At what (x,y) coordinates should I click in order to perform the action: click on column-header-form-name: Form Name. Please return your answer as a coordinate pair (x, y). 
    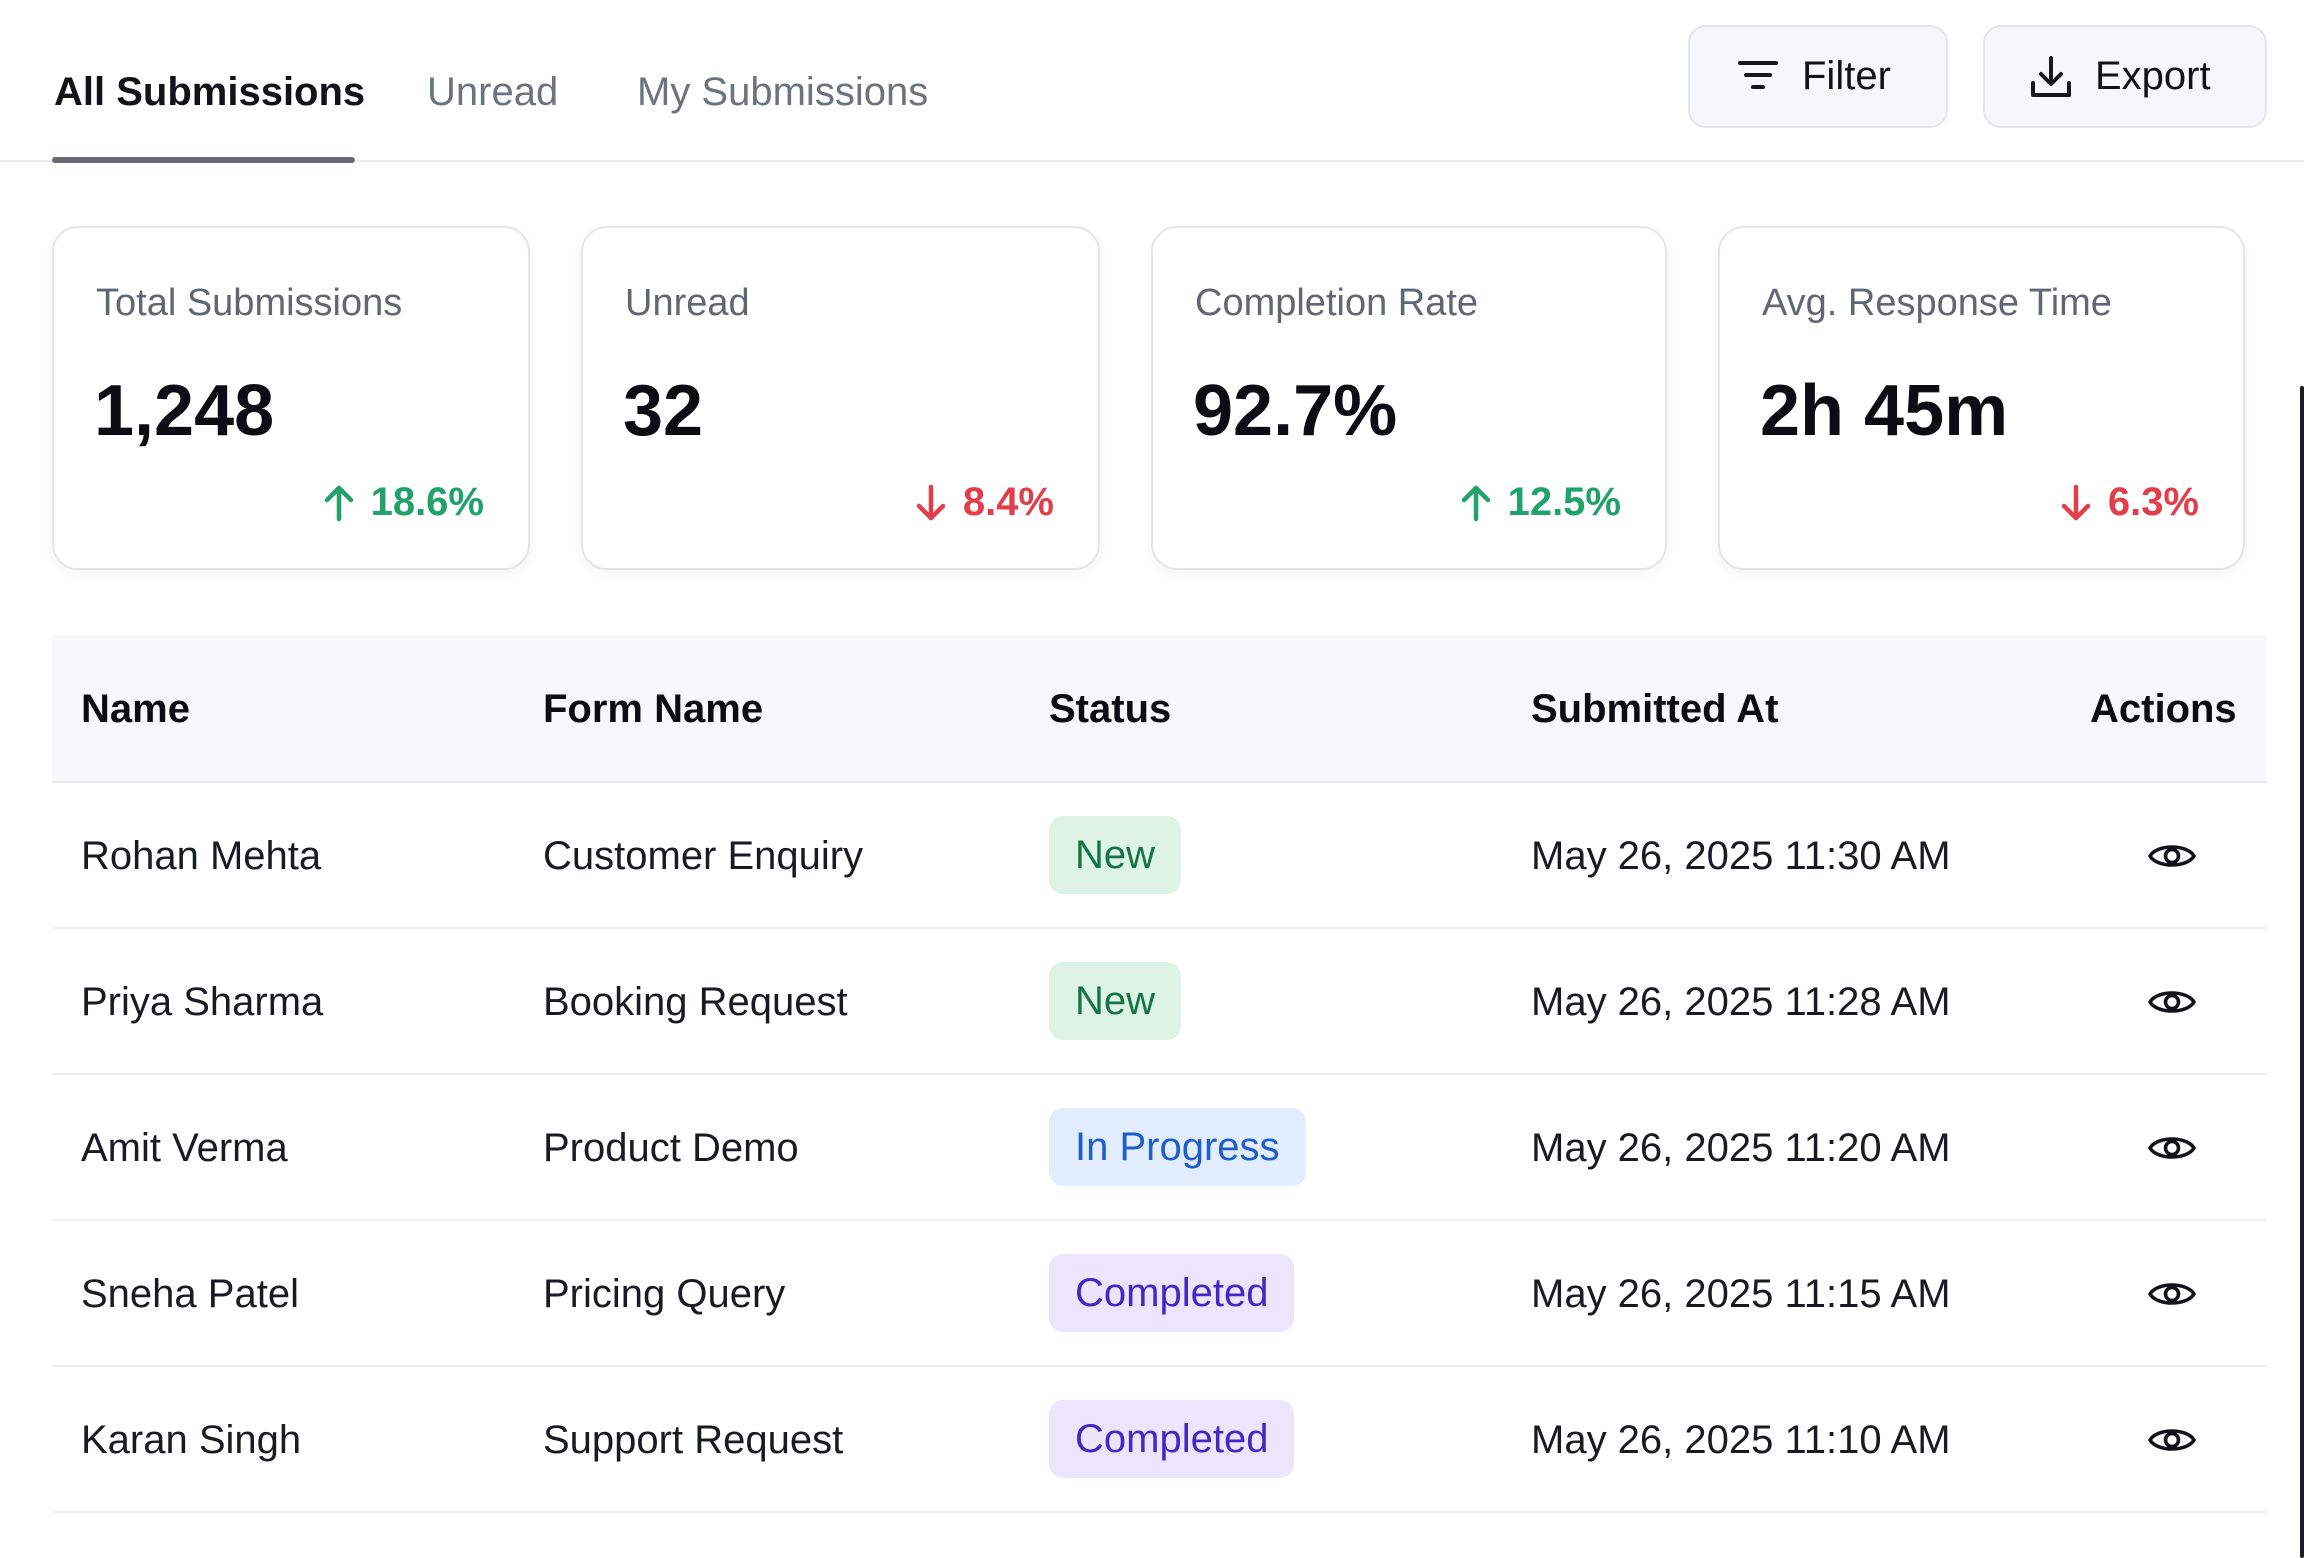
    Looking at the image, I should click on (653, 709).